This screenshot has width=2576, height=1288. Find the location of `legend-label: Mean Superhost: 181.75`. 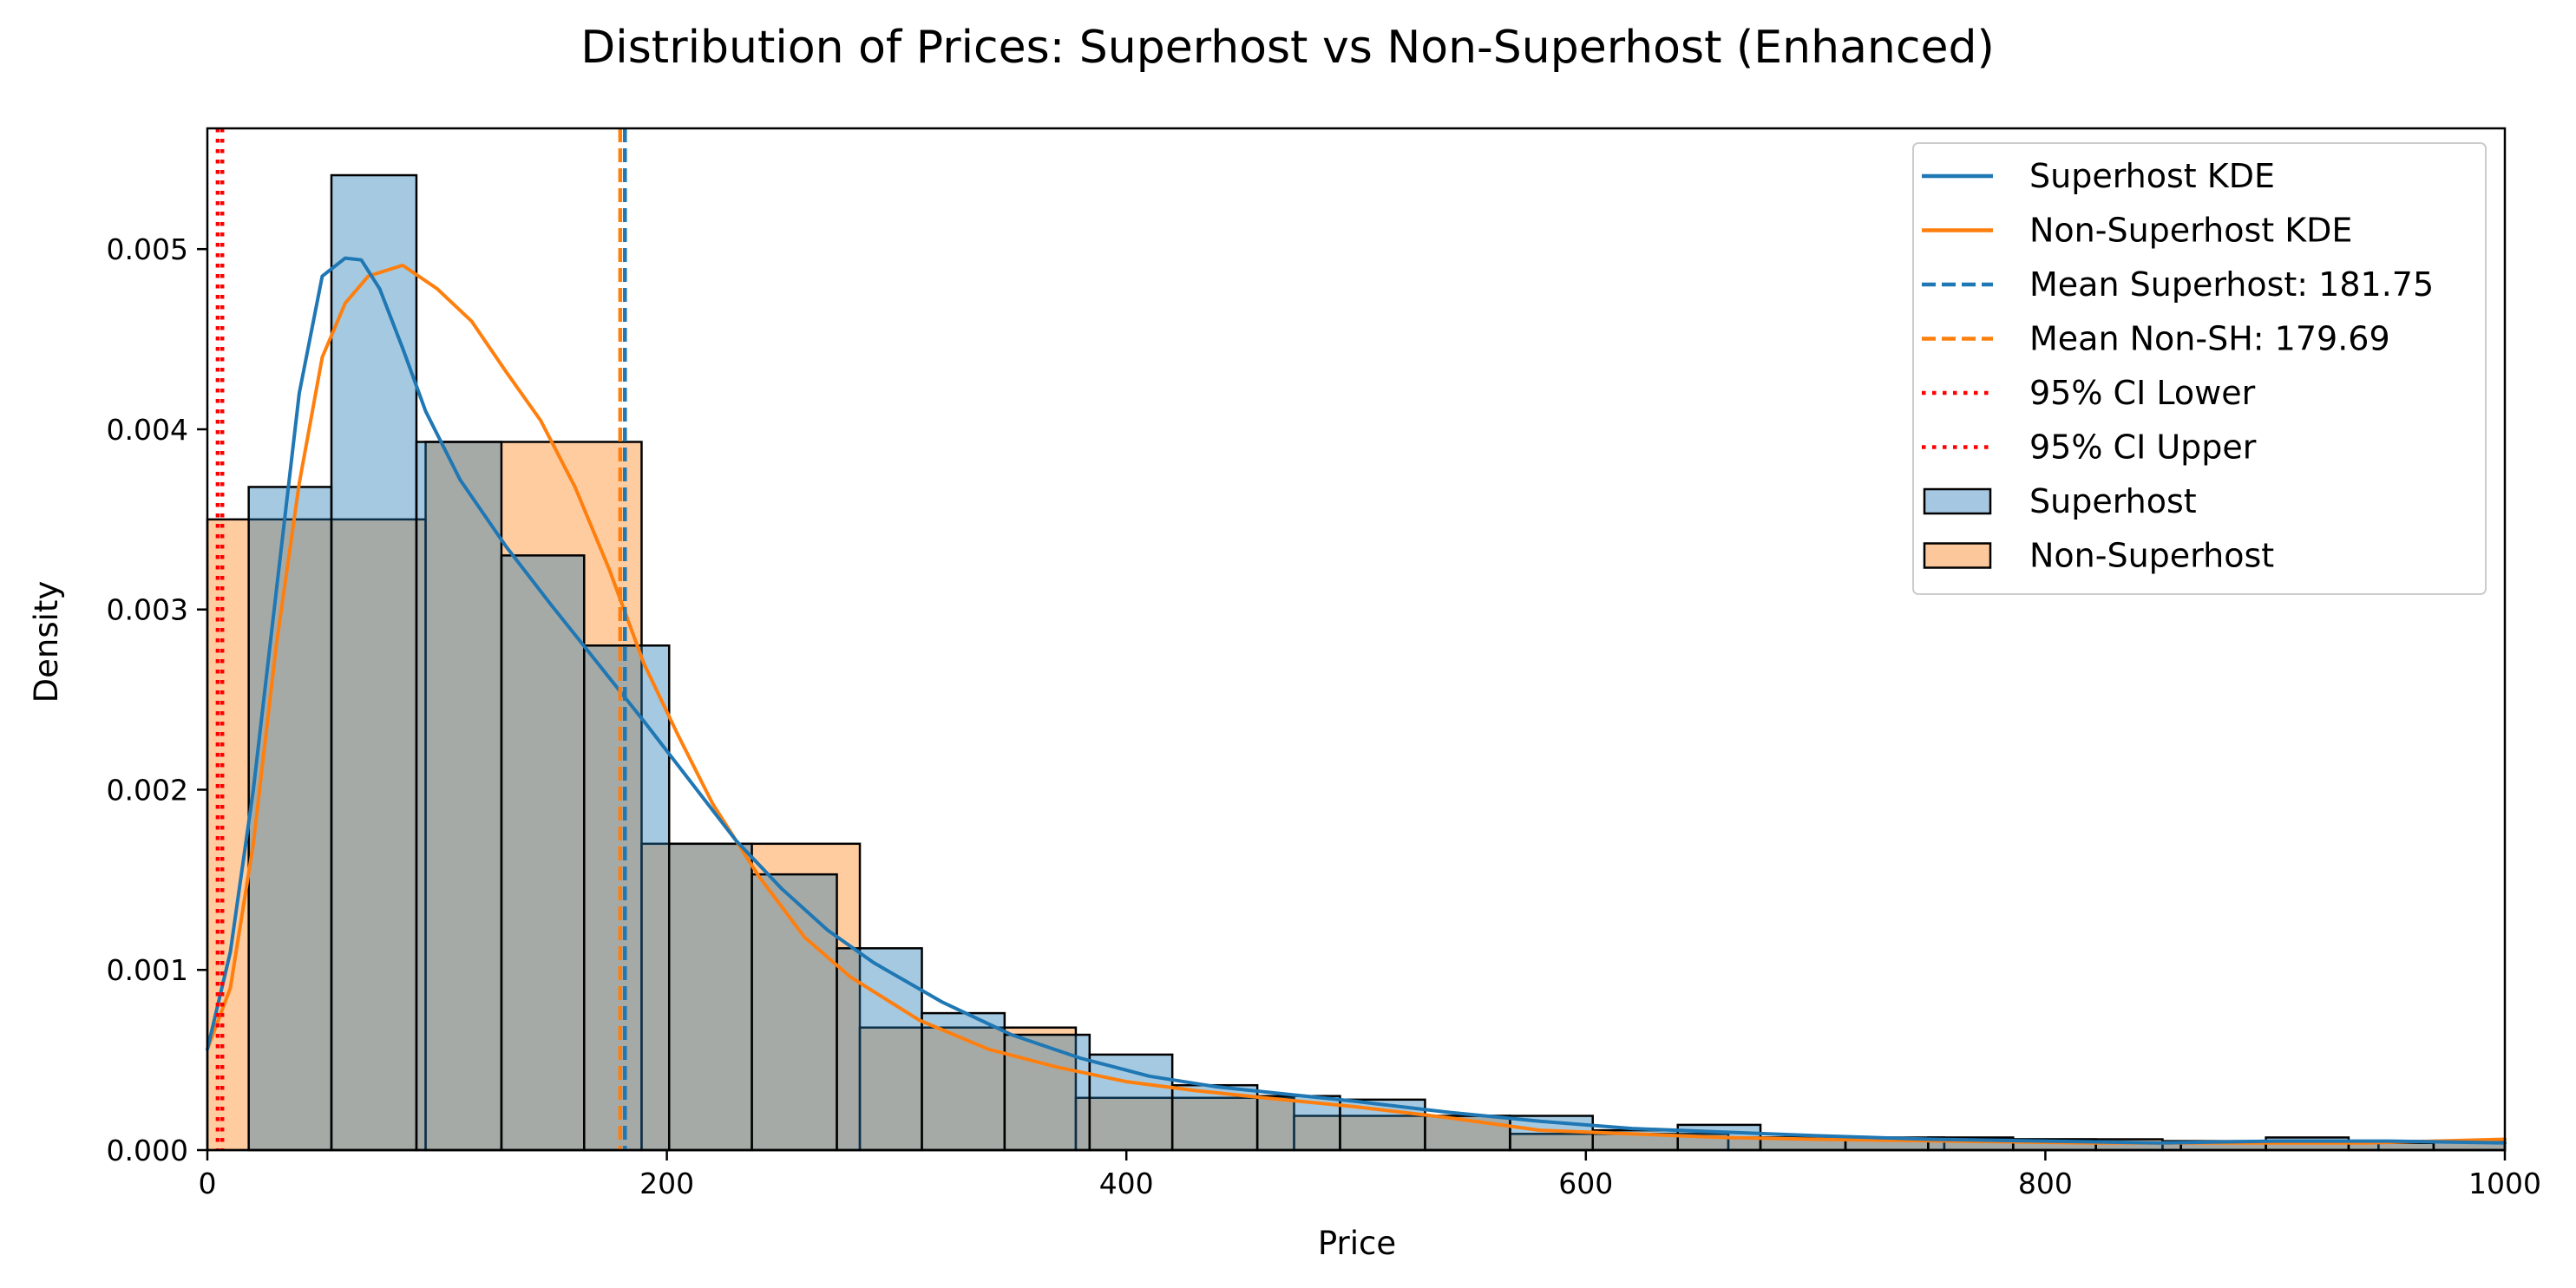

legend-label: Mean Superhost: 181.75 is located at coordinates (2231, 284).